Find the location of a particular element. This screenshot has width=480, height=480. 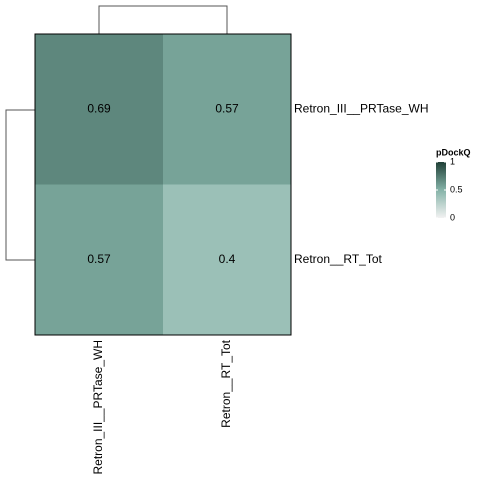

column-label: Retron_III__PRTase_WH is located at coordinates (98, 407).